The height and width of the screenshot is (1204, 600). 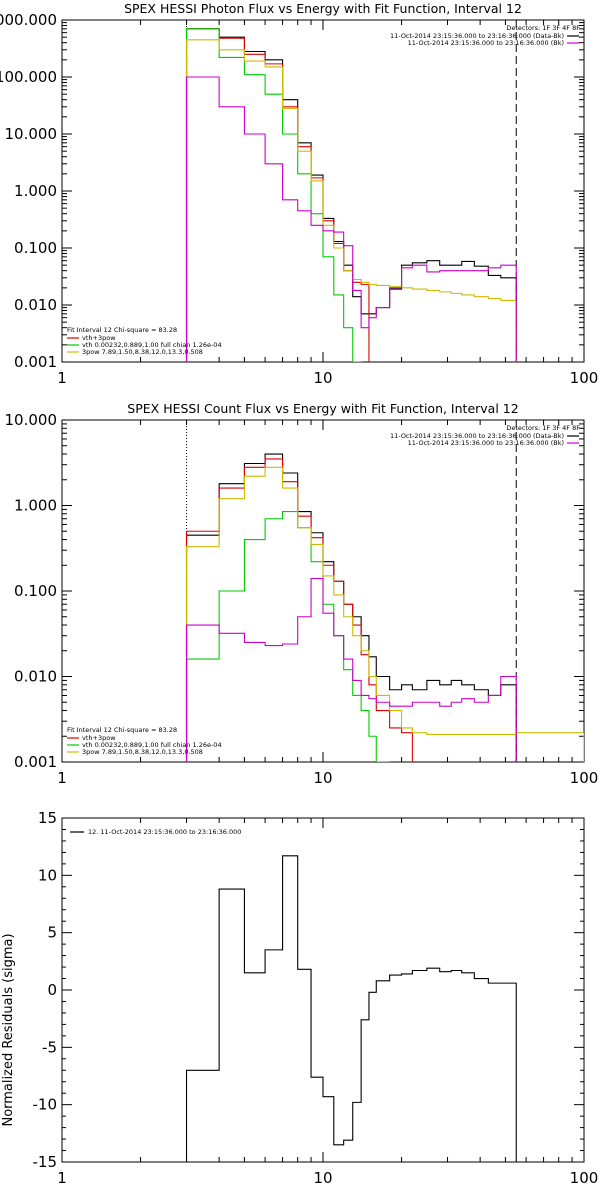 I want to click on y-tick-label-1: 0.010, so click(x=35, y=677).